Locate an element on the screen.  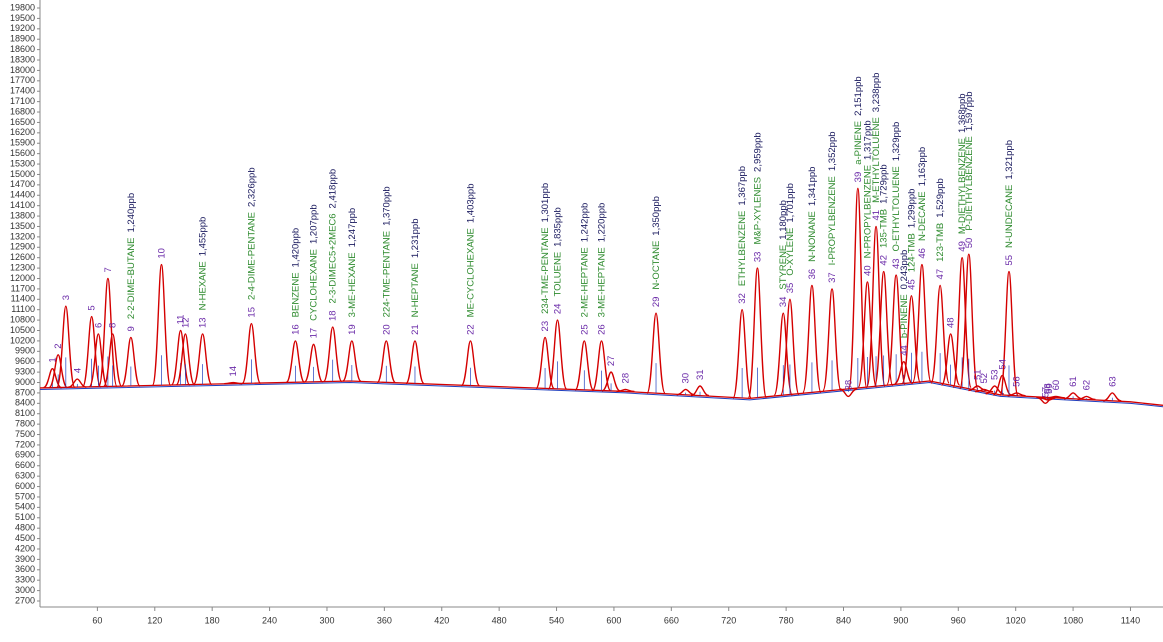
x-tick-label: 60 is located at coordinates (97, 620).